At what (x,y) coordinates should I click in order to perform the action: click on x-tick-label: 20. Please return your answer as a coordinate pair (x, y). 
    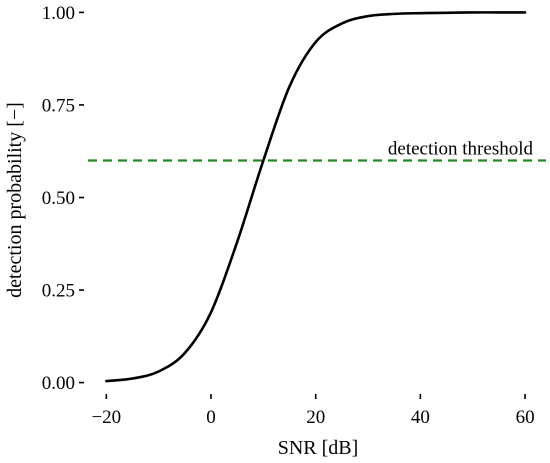
    Looking at the image, I should click on (315, 417).